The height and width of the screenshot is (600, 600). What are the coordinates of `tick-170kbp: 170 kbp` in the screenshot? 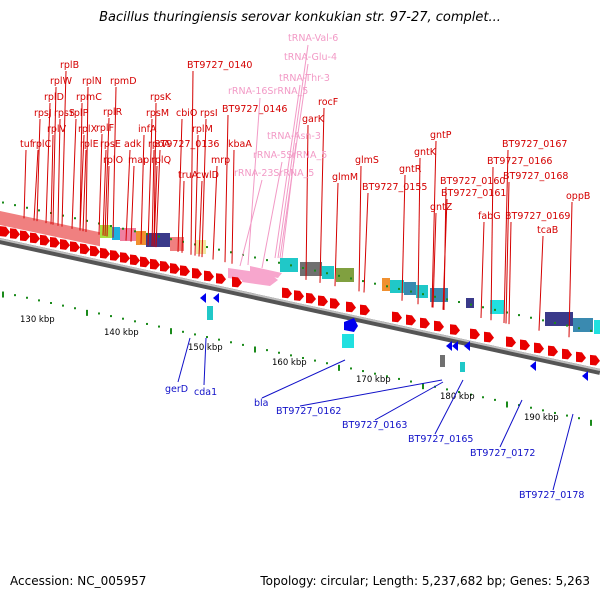 It's located at (373, 380).